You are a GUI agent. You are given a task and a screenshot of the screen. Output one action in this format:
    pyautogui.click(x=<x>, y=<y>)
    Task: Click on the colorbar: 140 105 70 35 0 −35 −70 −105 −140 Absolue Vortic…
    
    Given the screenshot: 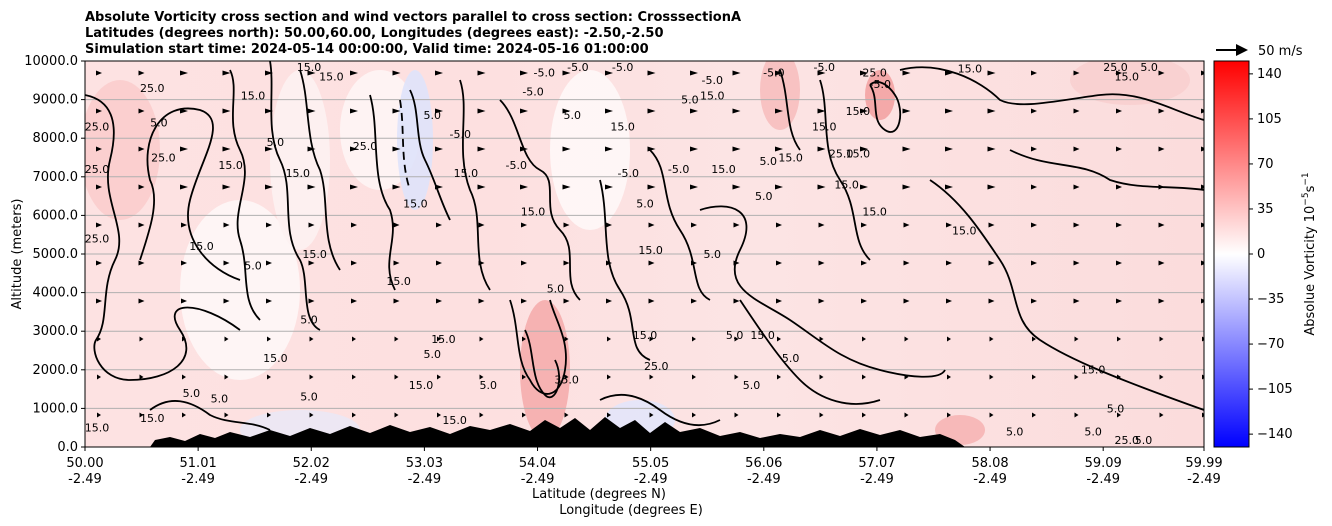 What is the action you would take?
    pyautogui.click(x=1265, y=254)
    